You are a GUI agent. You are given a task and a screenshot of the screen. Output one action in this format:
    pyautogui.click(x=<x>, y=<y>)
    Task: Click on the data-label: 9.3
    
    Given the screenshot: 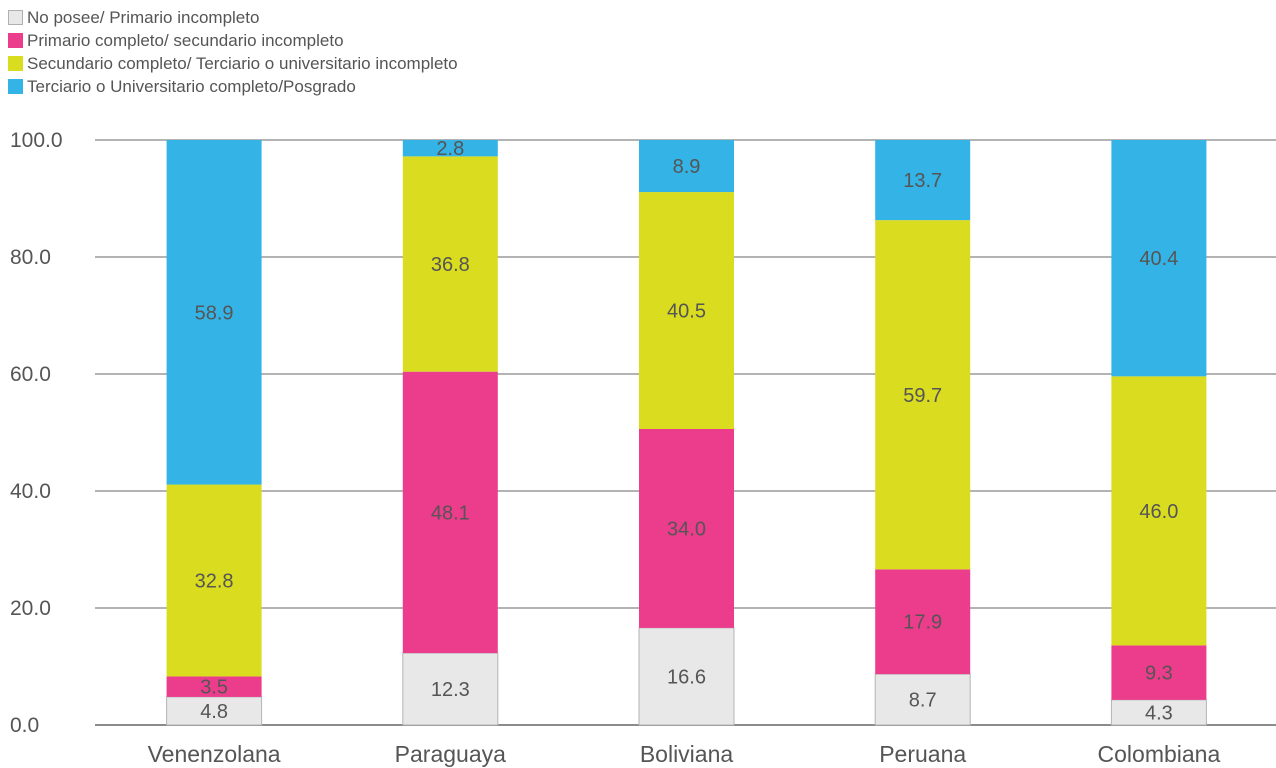 What is the action you would take?
    pyautogui.click(x=1159, y=674)
    